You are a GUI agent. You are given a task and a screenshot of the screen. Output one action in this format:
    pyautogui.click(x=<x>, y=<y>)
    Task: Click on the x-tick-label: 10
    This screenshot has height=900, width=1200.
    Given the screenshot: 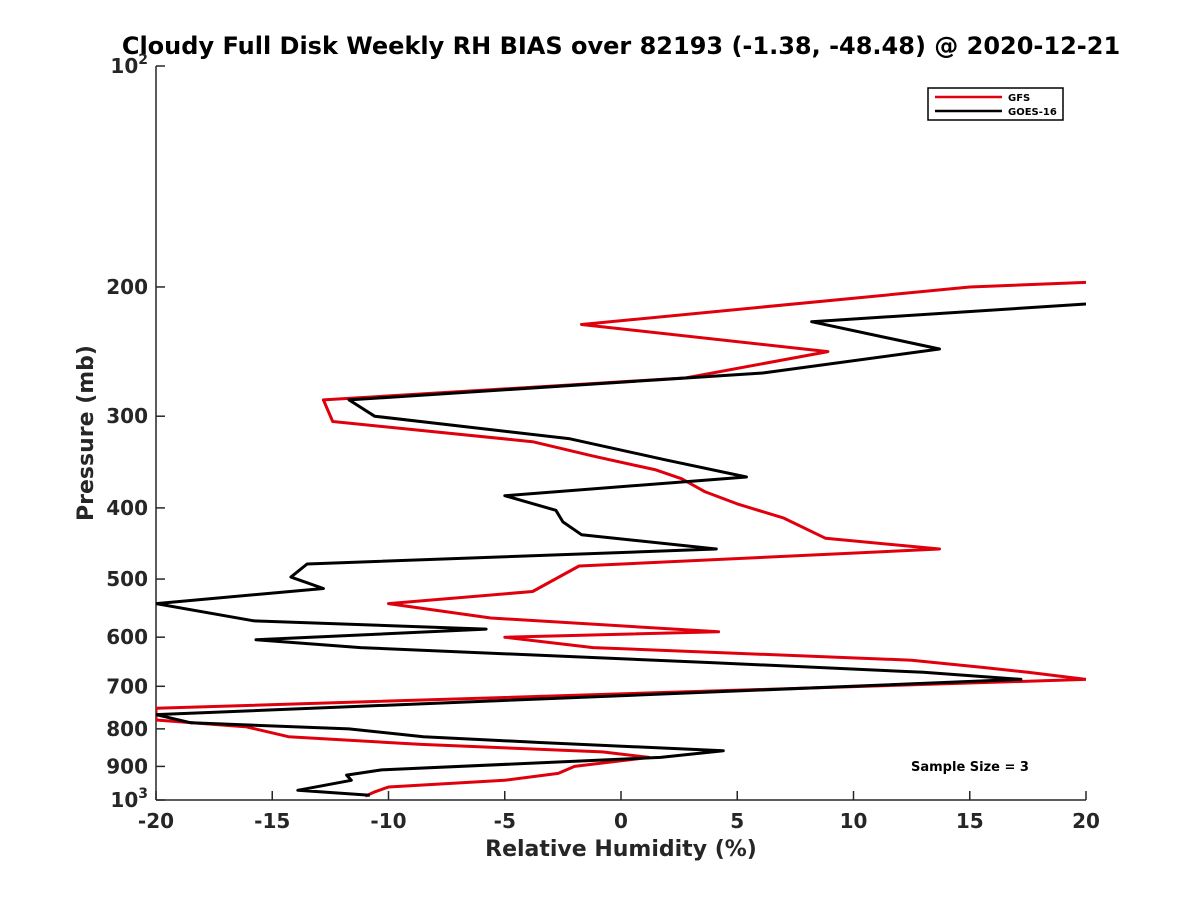 What is the action you would take?
    pyautogui.click(x=854, y=821)
    